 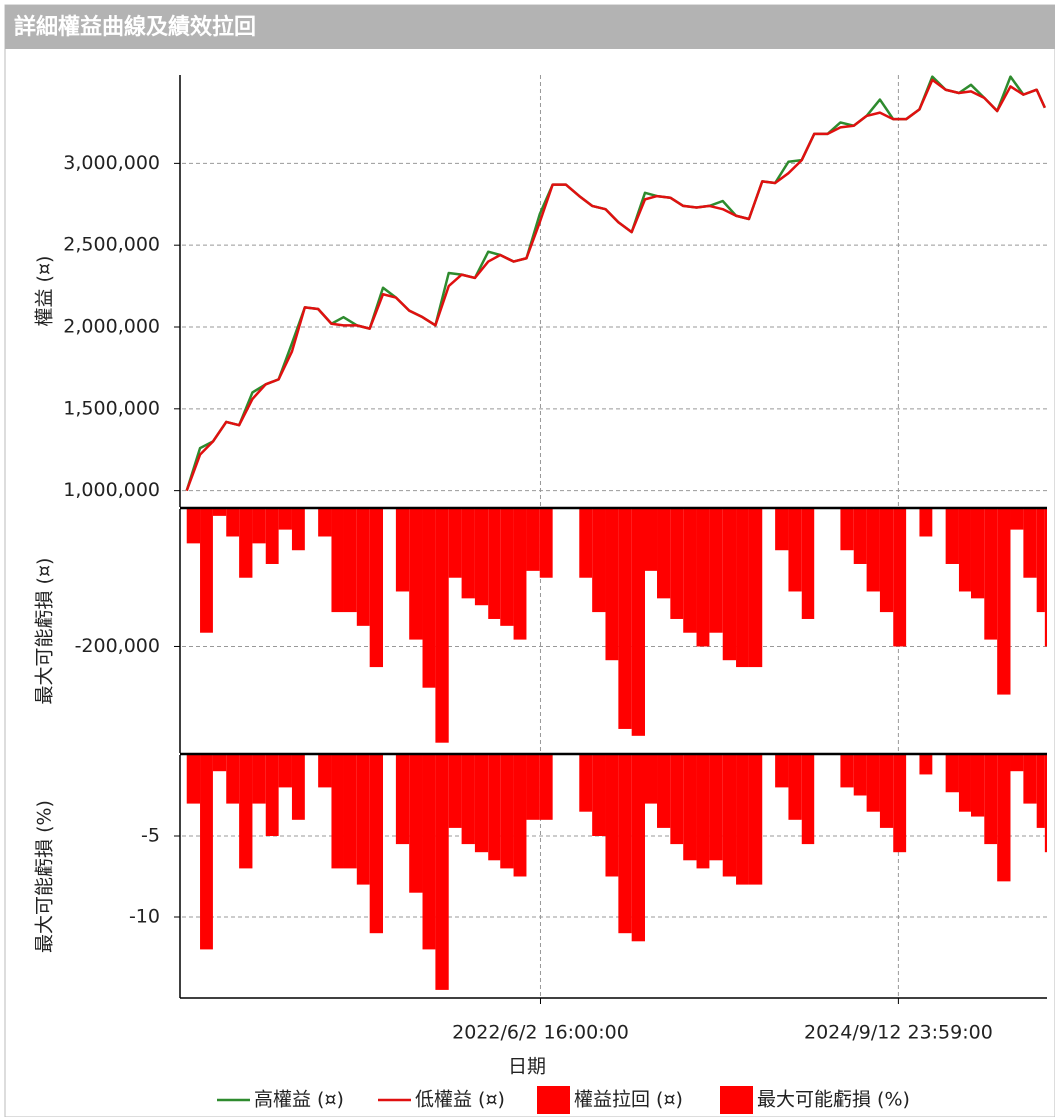 I want to click on y-axis-label: 最大可能虧損 (%), so click(x=45, y=876).